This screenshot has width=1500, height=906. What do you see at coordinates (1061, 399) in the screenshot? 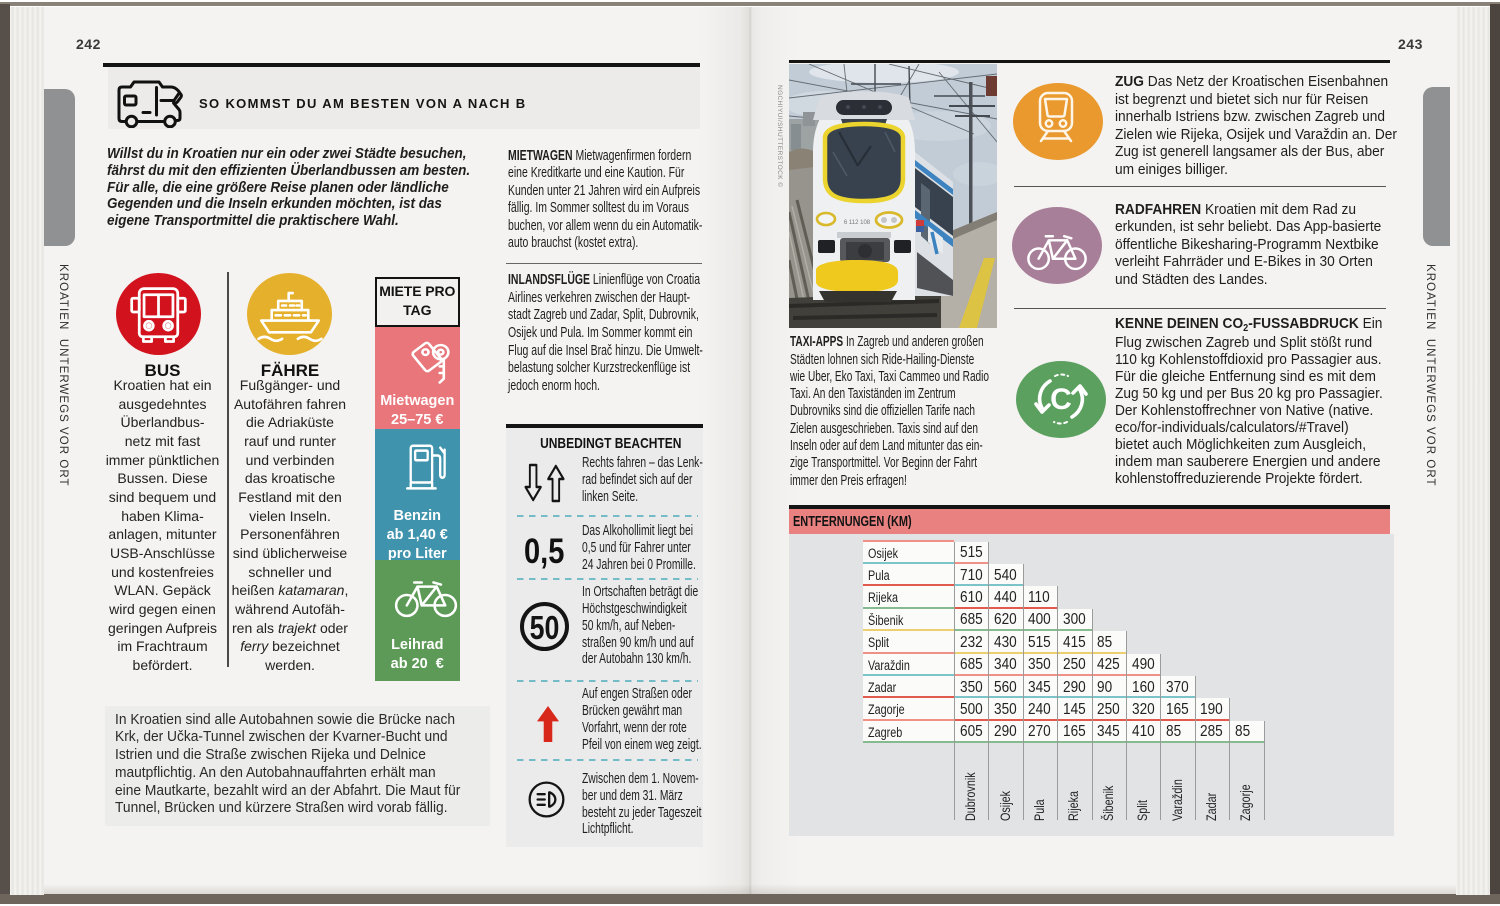
I see `svg-text: C` at bounding box center [1061, 399].